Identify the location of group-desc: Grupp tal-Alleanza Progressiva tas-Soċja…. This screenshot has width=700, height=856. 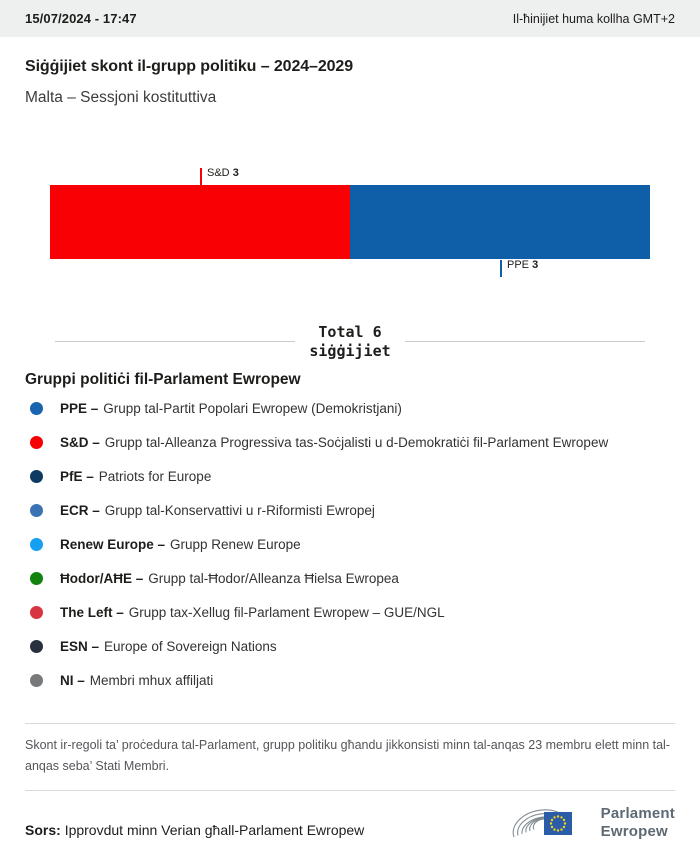
(356, 442).